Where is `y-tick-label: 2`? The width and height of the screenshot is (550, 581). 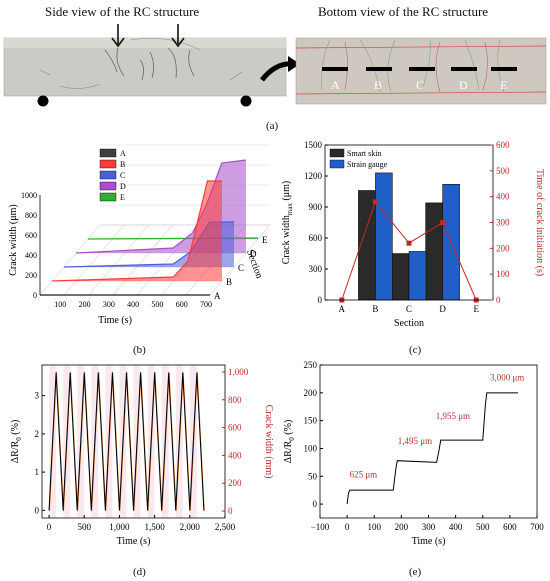
y-tick-label: 2 is located at coordinates (37, 434).